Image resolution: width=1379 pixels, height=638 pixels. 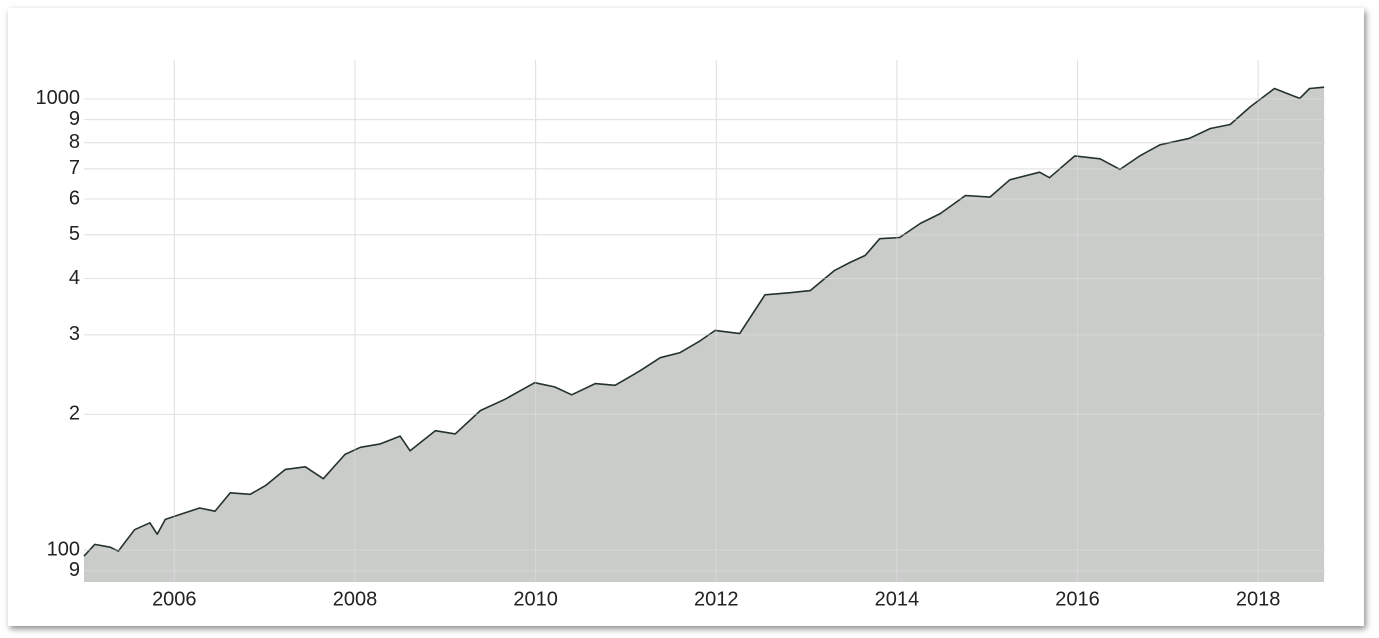 I want to click on x-tick-label: 2010, so click(x=535, y=599).